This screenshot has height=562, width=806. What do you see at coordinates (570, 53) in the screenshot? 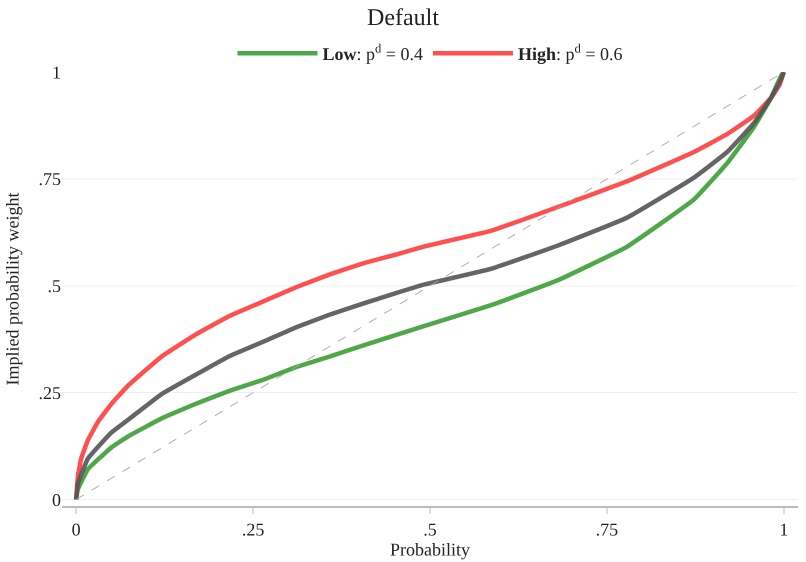
I see `legend-label: High: p$^{d}$ = 0.6` at bounding box center [570, 53].